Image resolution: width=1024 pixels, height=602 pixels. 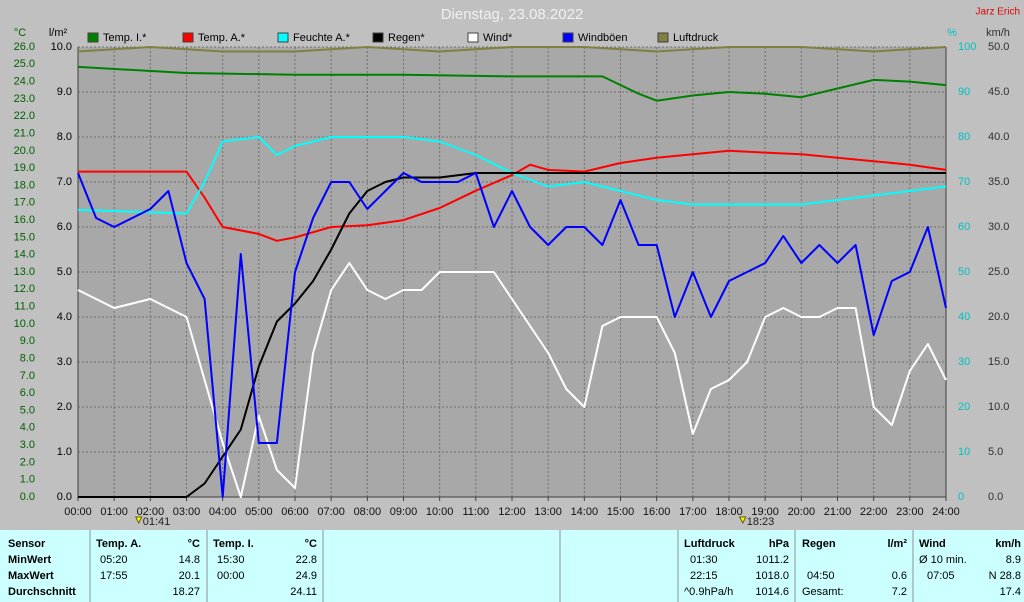 I want to click on y4-tick-label: 45.0, so click(x=998, y=92).